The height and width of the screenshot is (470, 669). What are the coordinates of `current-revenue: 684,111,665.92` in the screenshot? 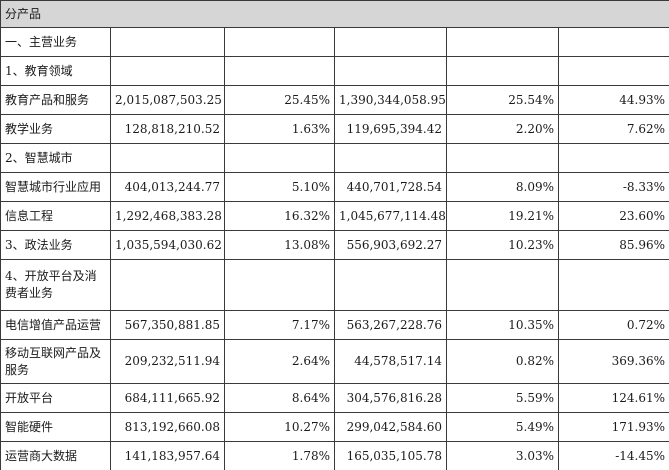 It's located at (167, 398).